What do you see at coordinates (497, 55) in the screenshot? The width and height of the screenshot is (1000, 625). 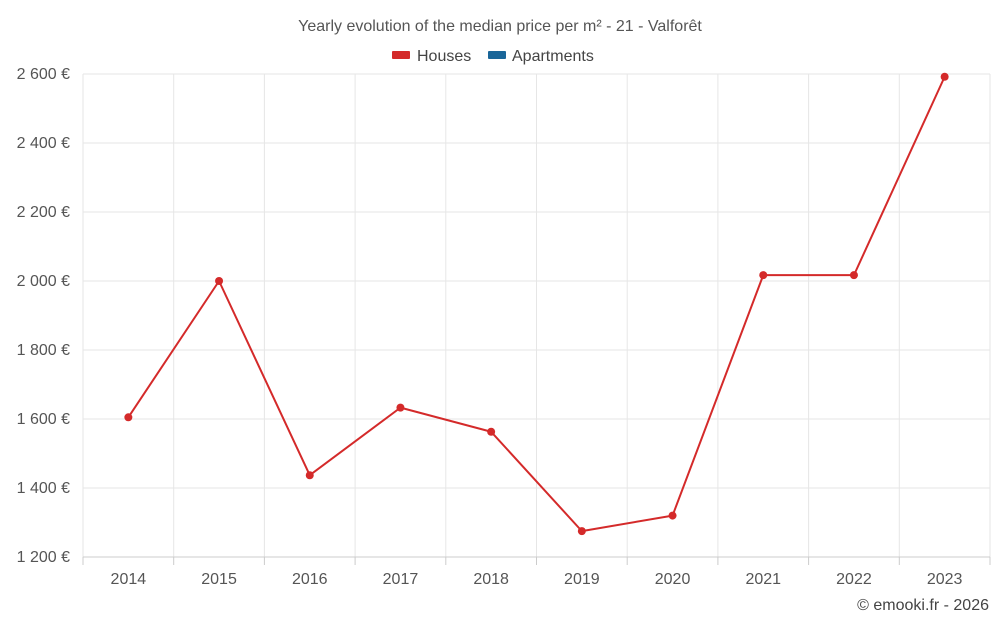 I see `legend-swatch-apartments` at bounding box center [497, 55].